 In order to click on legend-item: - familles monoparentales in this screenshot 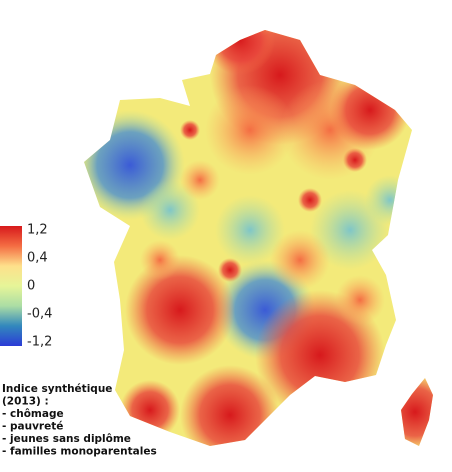, I will do `click(79, 452)`.